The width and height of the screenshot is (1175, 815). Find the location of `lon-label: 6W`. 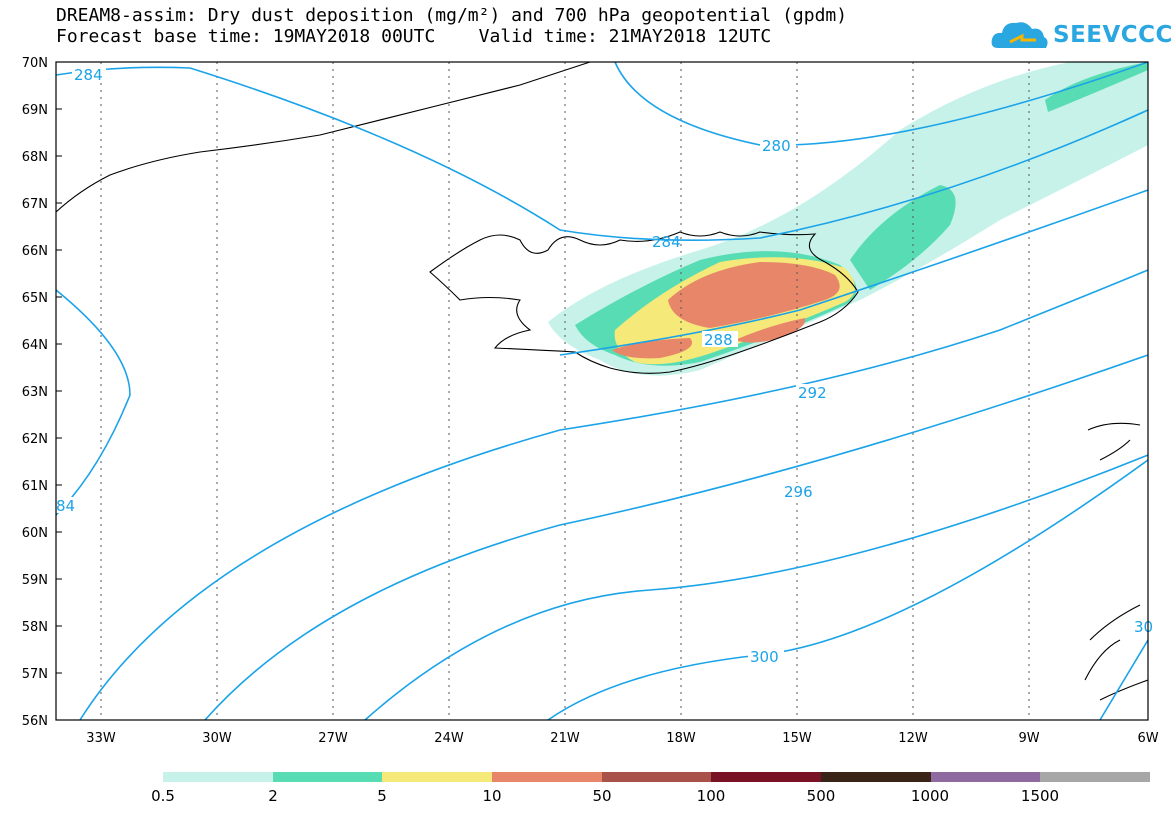

lon-label: 6W is located at coordinates (1147, 738).